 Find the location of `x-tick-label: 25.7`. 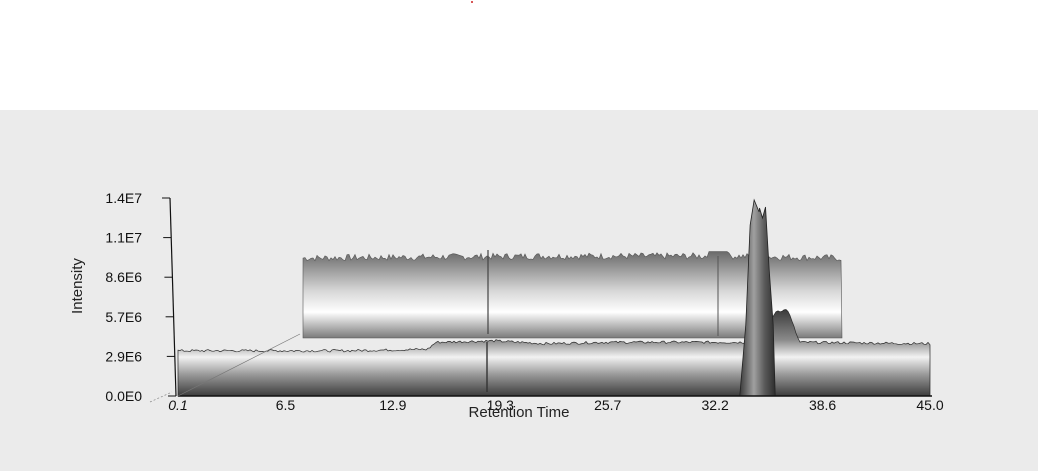

x-tick-label: 25.7 is located at coordinates (607, 405).